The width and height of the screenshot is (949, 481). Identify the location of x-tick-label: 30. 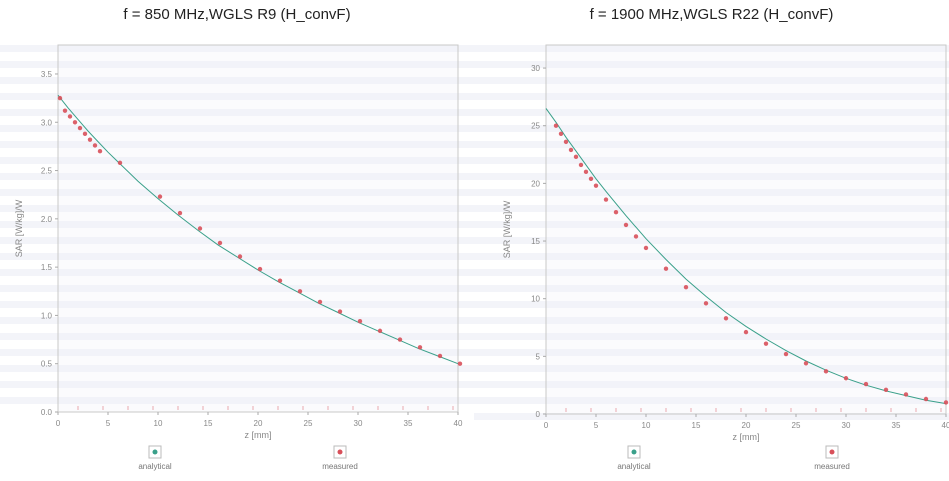
(846, 425).